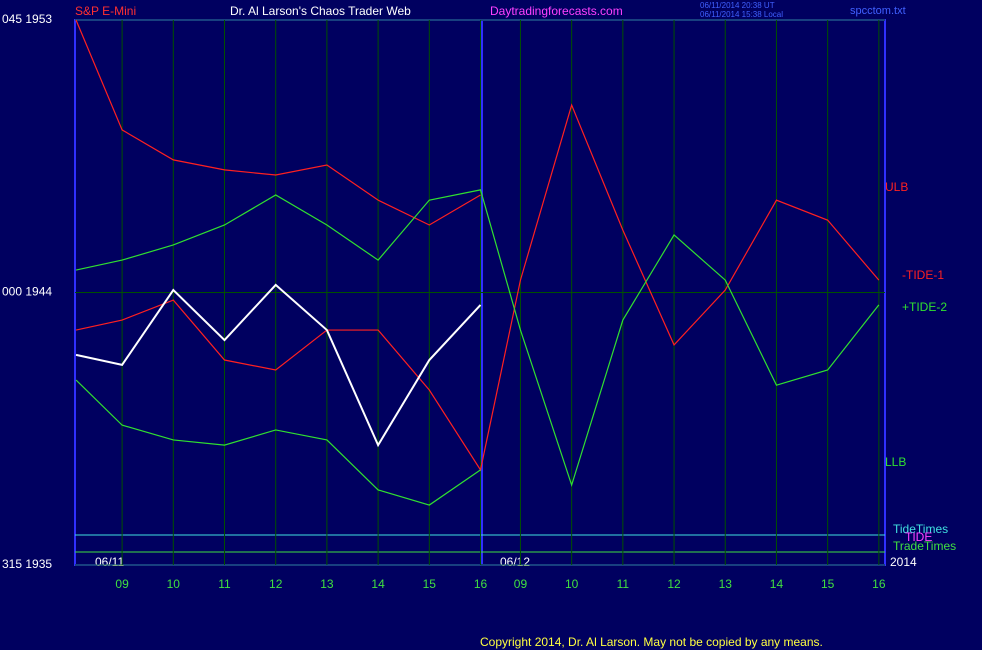 The image size is (982, 650). Describe the element at coordinates (741, 14) in the screenshot. I see `timestamp: 06/11/2014 15:38 Local` at that location.